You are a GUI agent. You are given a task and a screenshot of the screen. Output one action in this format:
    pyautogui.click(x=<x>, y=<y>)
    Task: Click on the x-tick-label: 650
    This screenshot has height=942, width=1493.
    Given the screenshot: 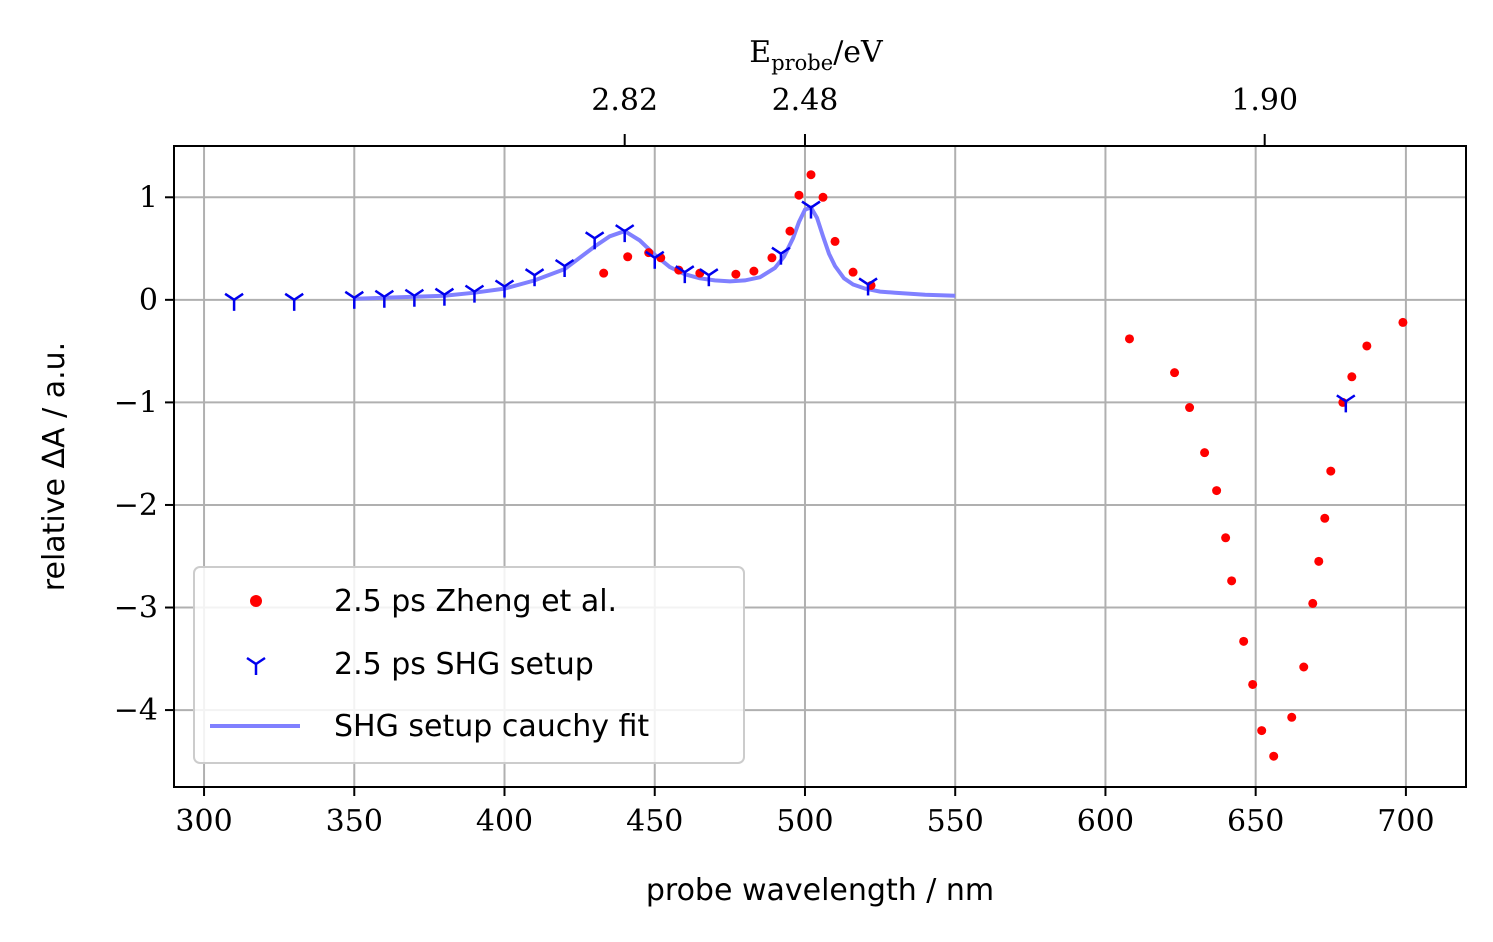 What is the action you would take?
    pyautogui.click(x=1255, y=821)
    